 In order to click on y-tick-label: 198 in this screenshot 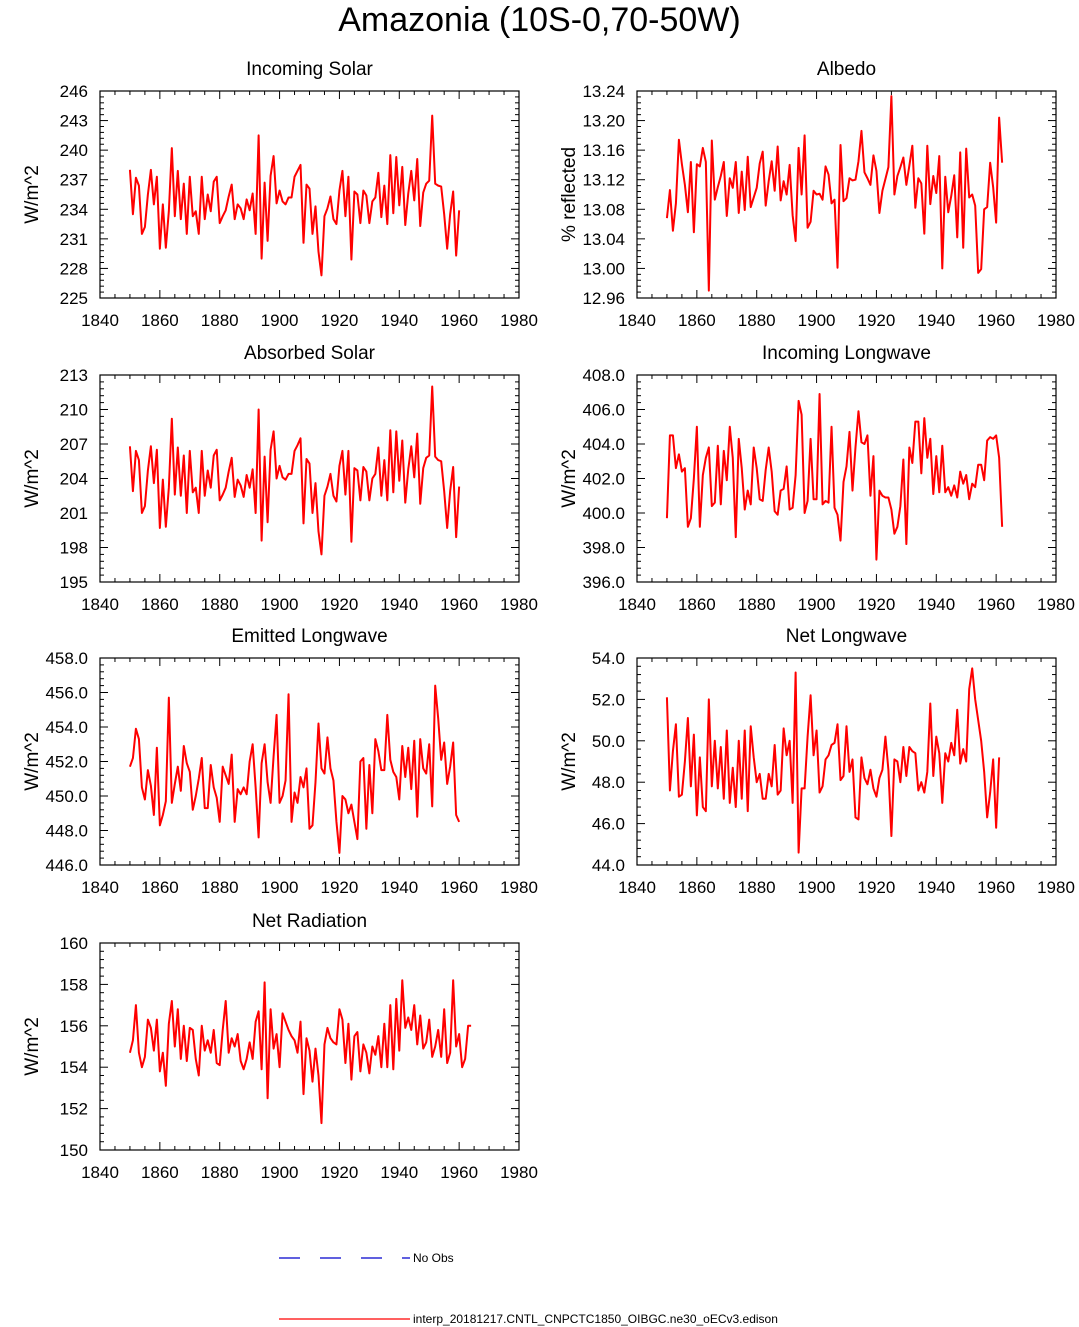, I will do `click(74, 548)`.